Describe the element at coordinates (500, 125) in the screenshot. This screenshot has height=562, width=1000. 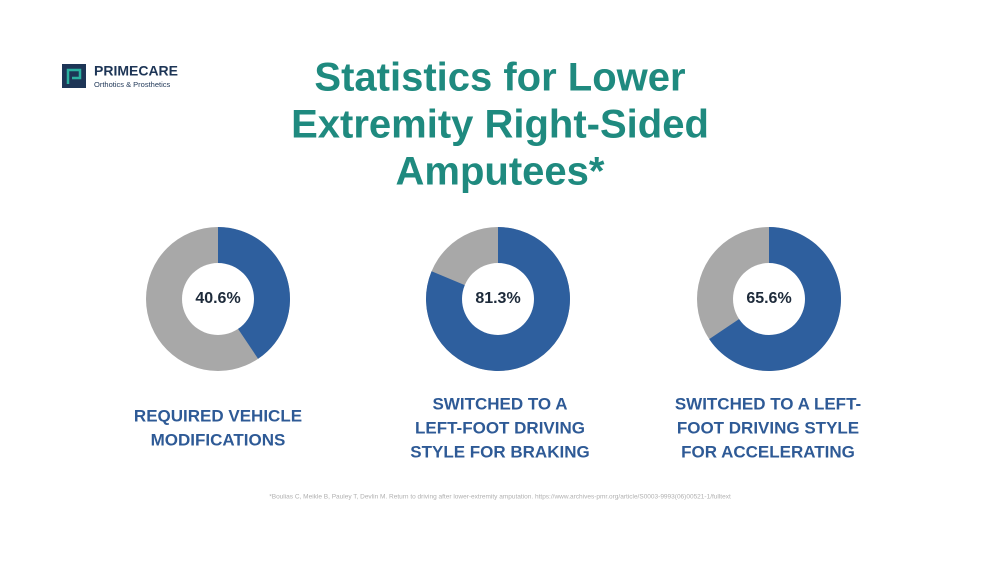
I see `title-line: Extremity Right-Sided` at that location.